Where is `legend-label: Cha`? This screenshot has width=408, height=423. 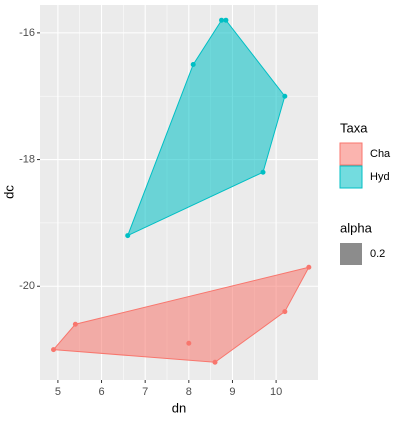 legend-label: Cha is located at coordinates (380, 154).